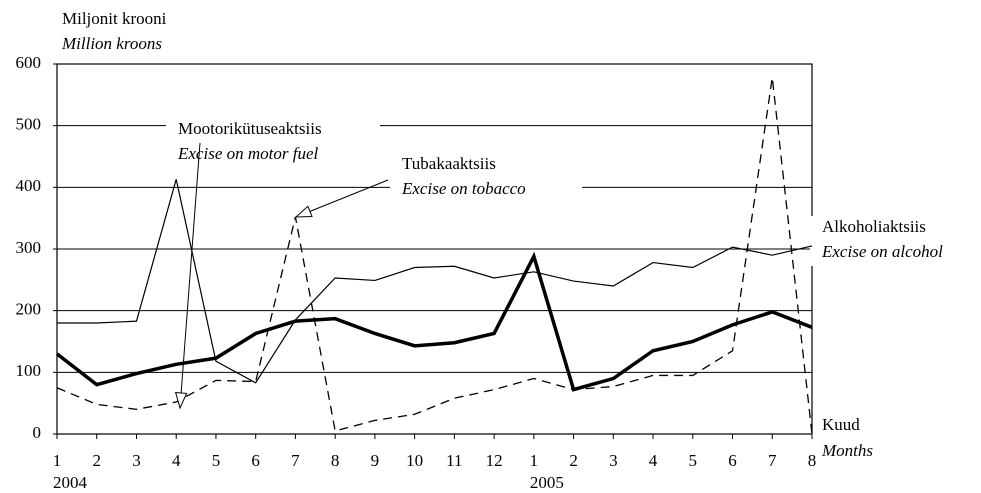 Image resolution: width=981 pixels, height=493 pixels. What do you see at coordinates (250, 128) in the screenshot?
I see `series-label: Mootorikütuseaktsiis` at bounding box center [250, 128].